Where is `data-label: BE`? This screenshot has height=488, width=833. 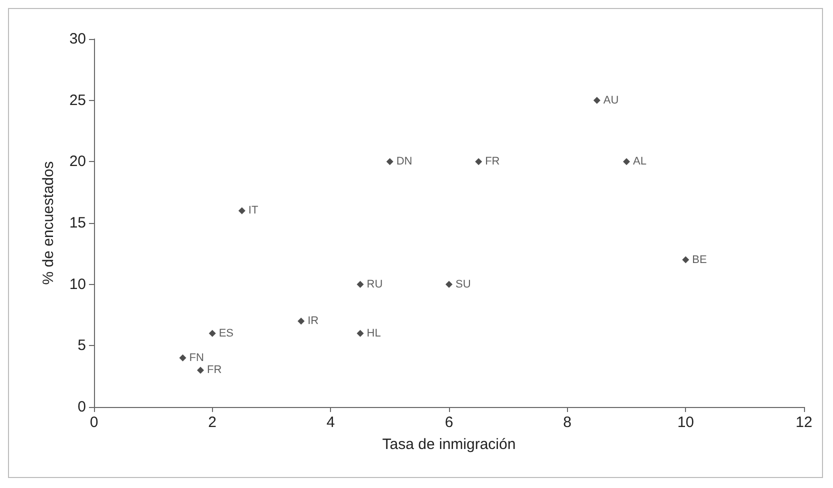 data-label: BE is located at coordinates (699, 260).